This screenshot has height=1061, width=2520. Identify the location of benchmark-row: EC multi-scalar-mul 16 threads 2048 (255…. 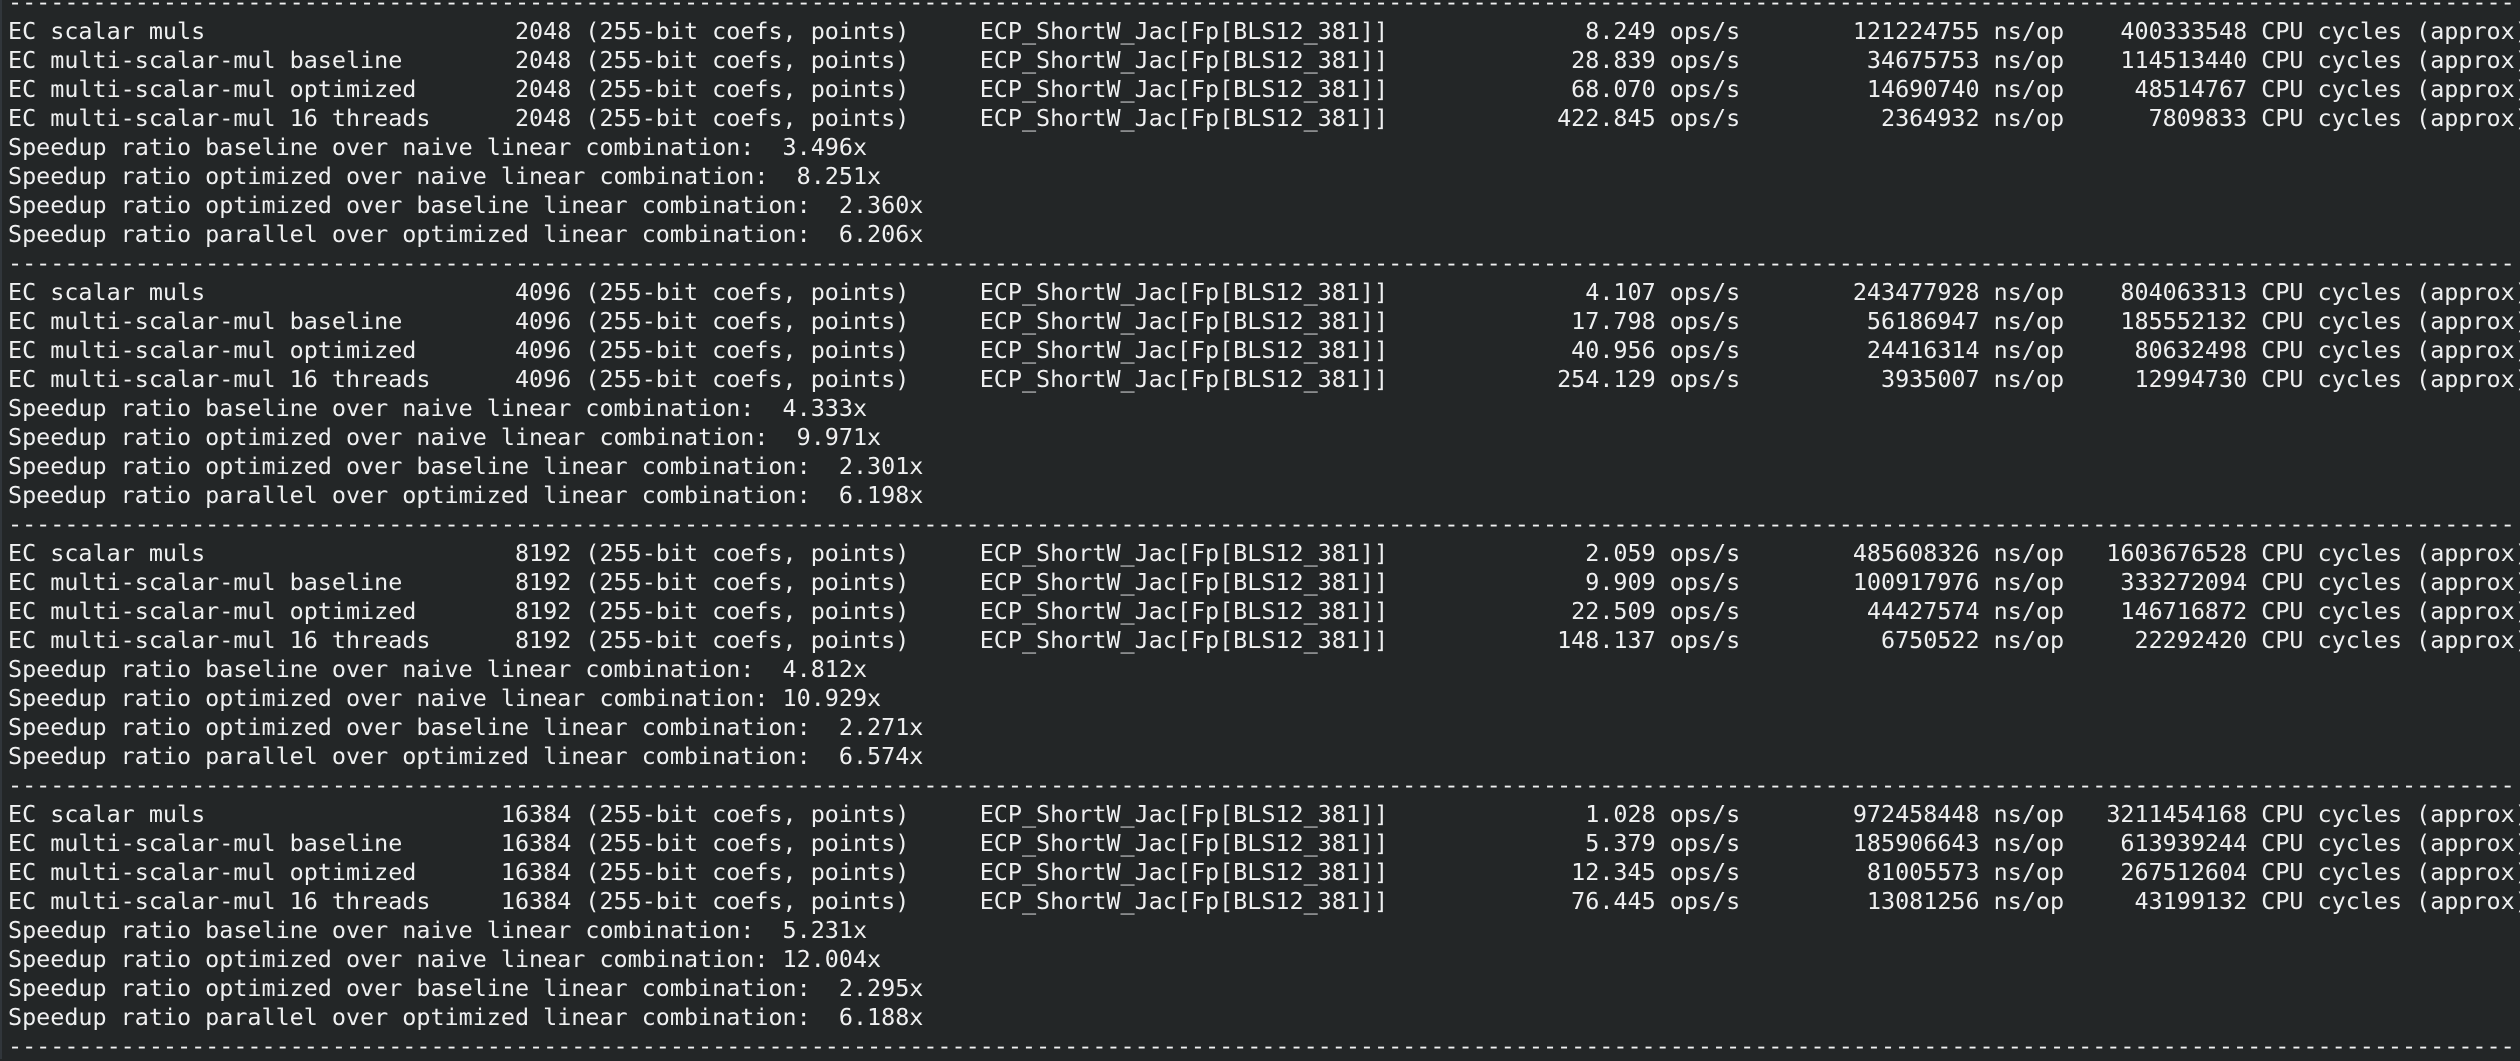
(1264, 118).